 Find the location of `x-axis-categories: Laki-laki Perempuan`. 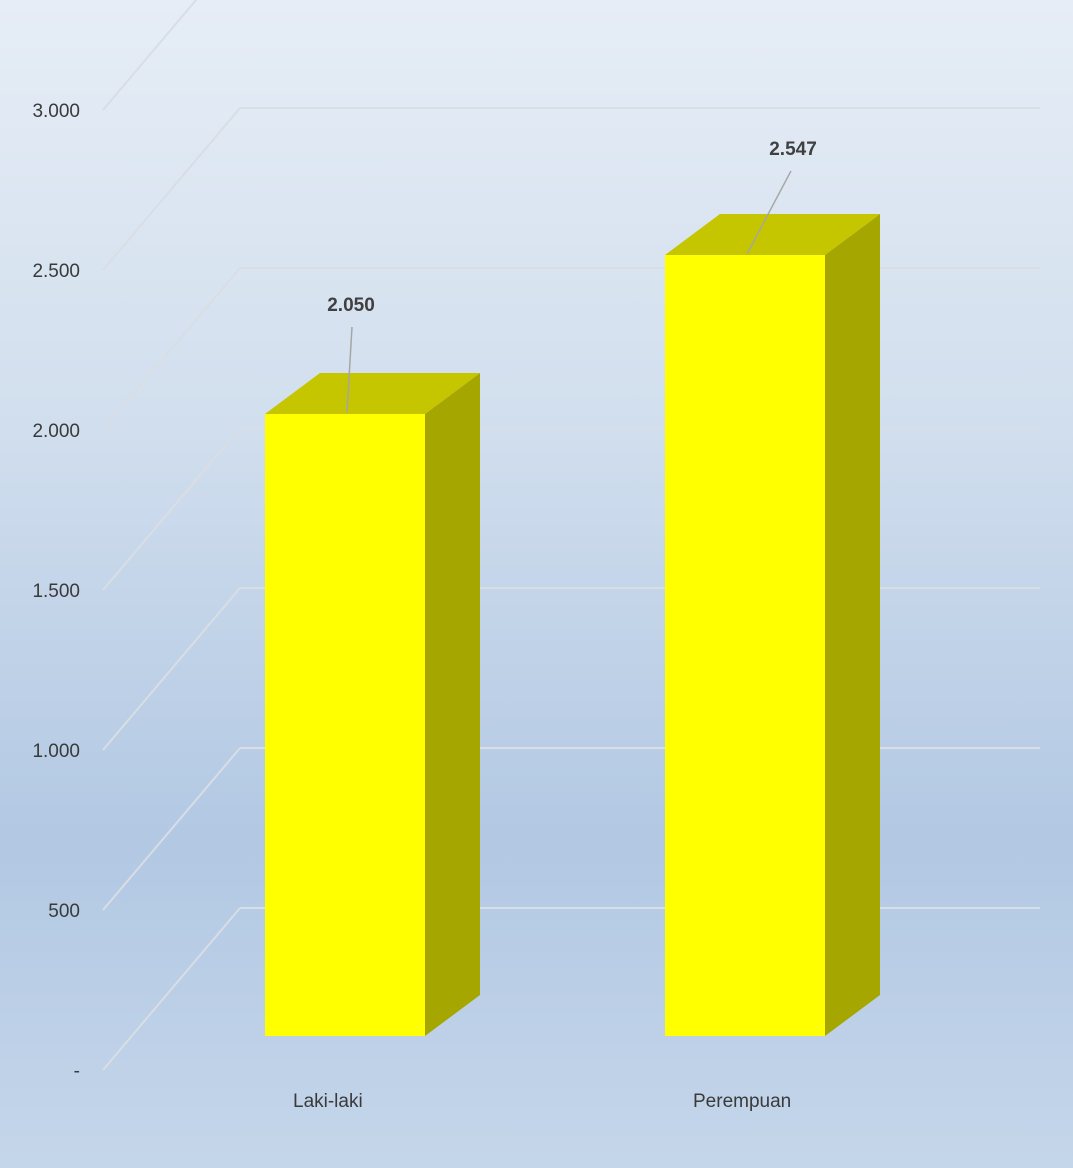

x-axis-categories: Laki-laki Perempuan is located at coordinates (542, 1101).